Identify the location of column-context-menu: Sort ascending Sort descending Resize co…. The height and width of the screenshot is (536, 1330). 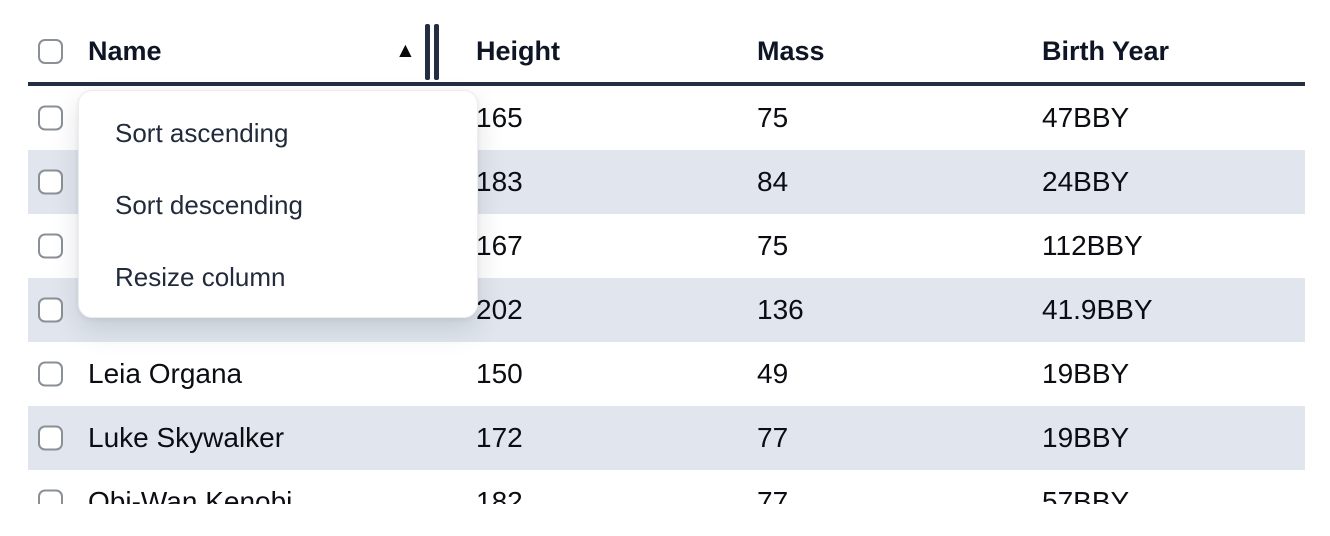
(278, 204).